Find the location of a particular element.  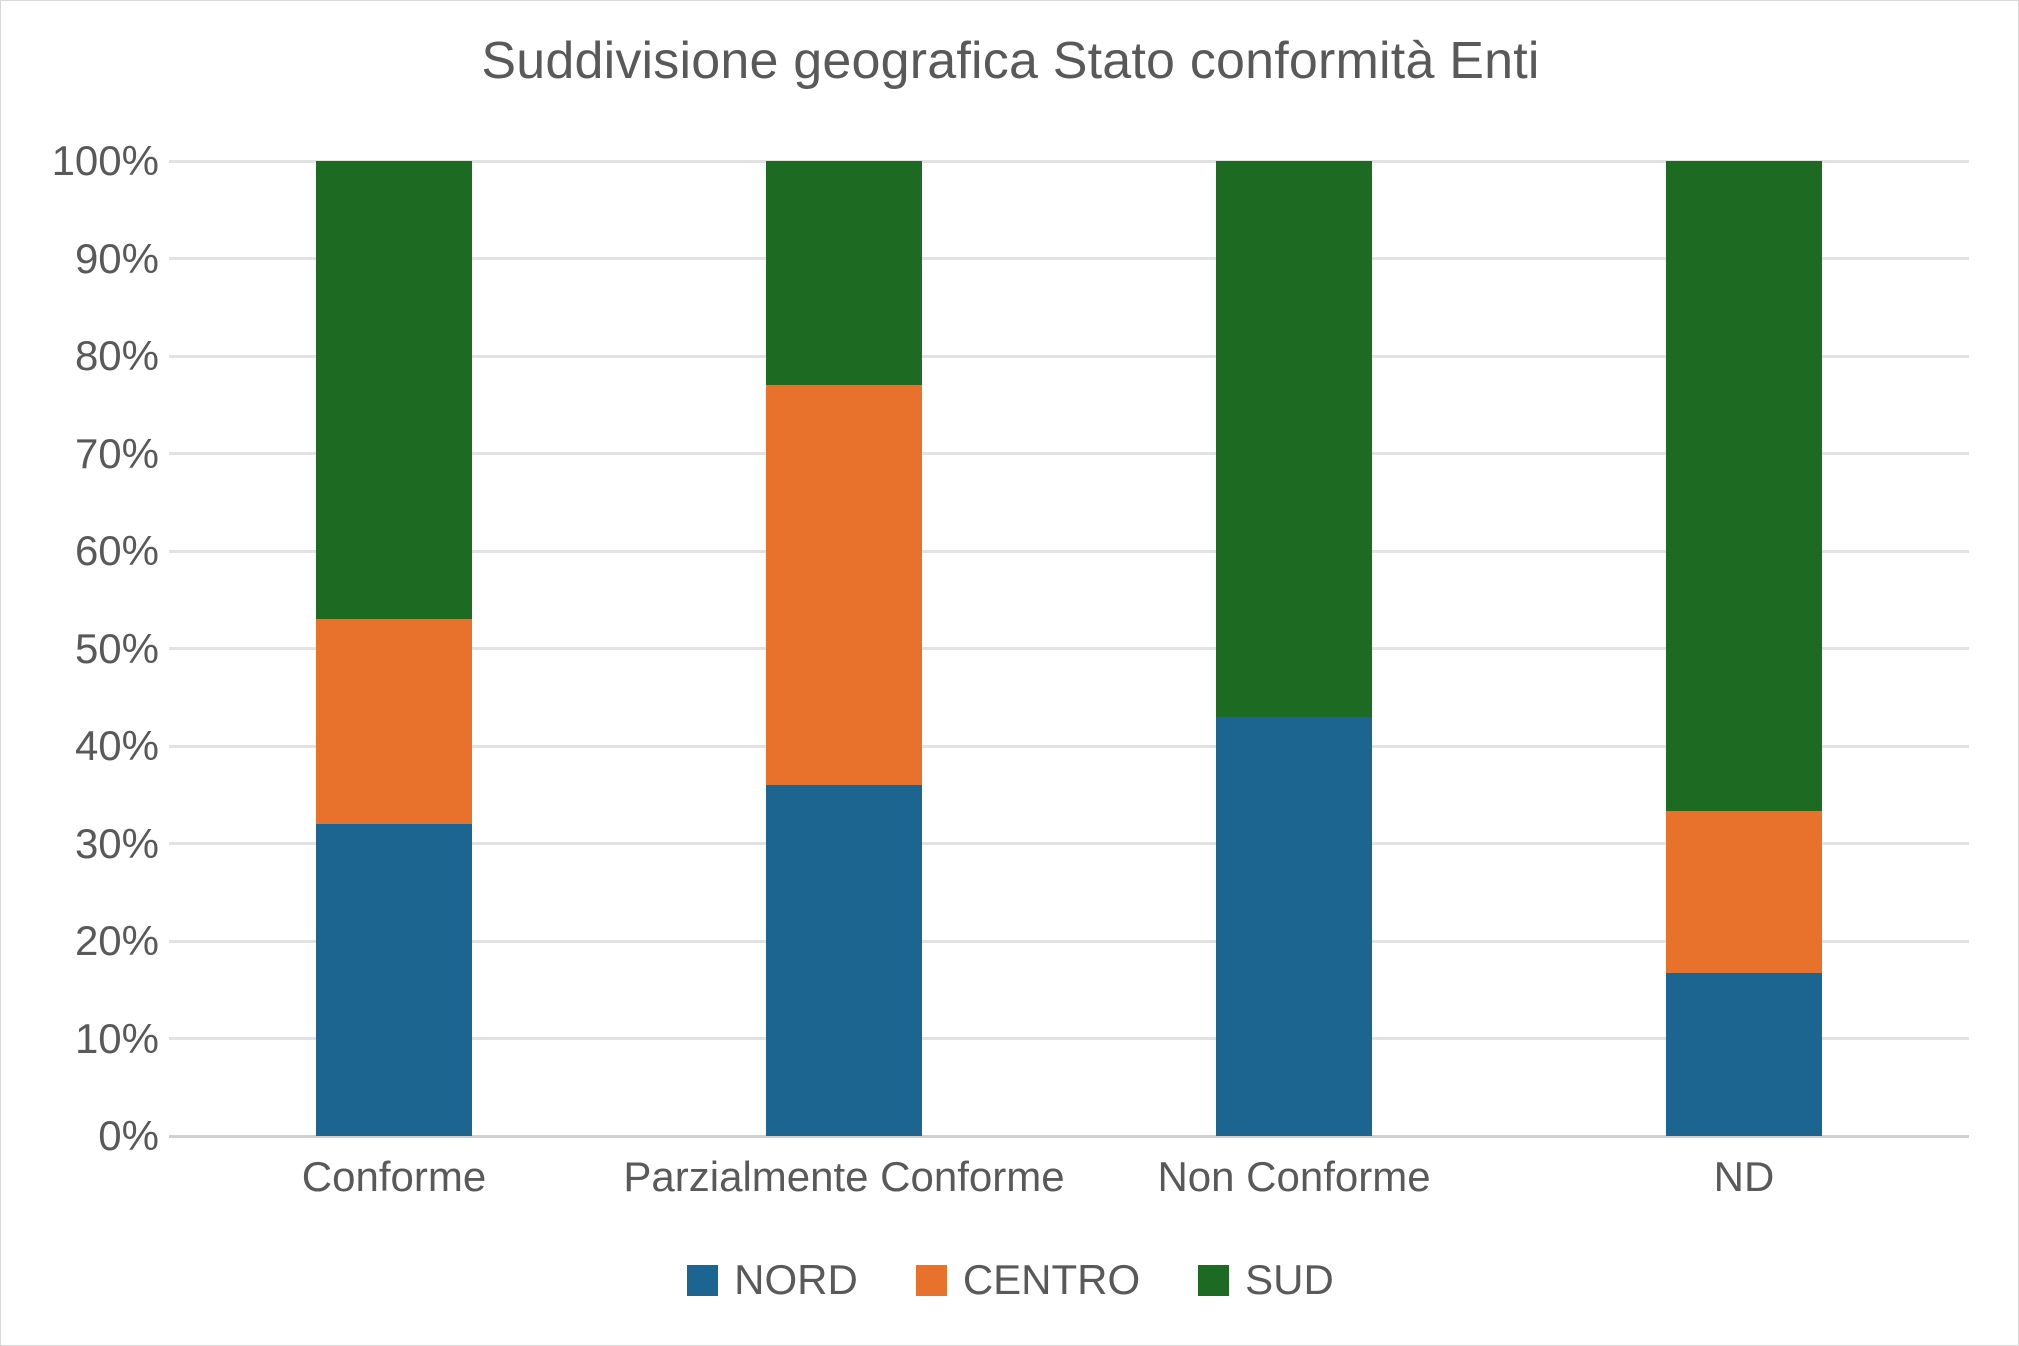

x-tick-label: Non Conforme is located at coordinates (1294, 1176).